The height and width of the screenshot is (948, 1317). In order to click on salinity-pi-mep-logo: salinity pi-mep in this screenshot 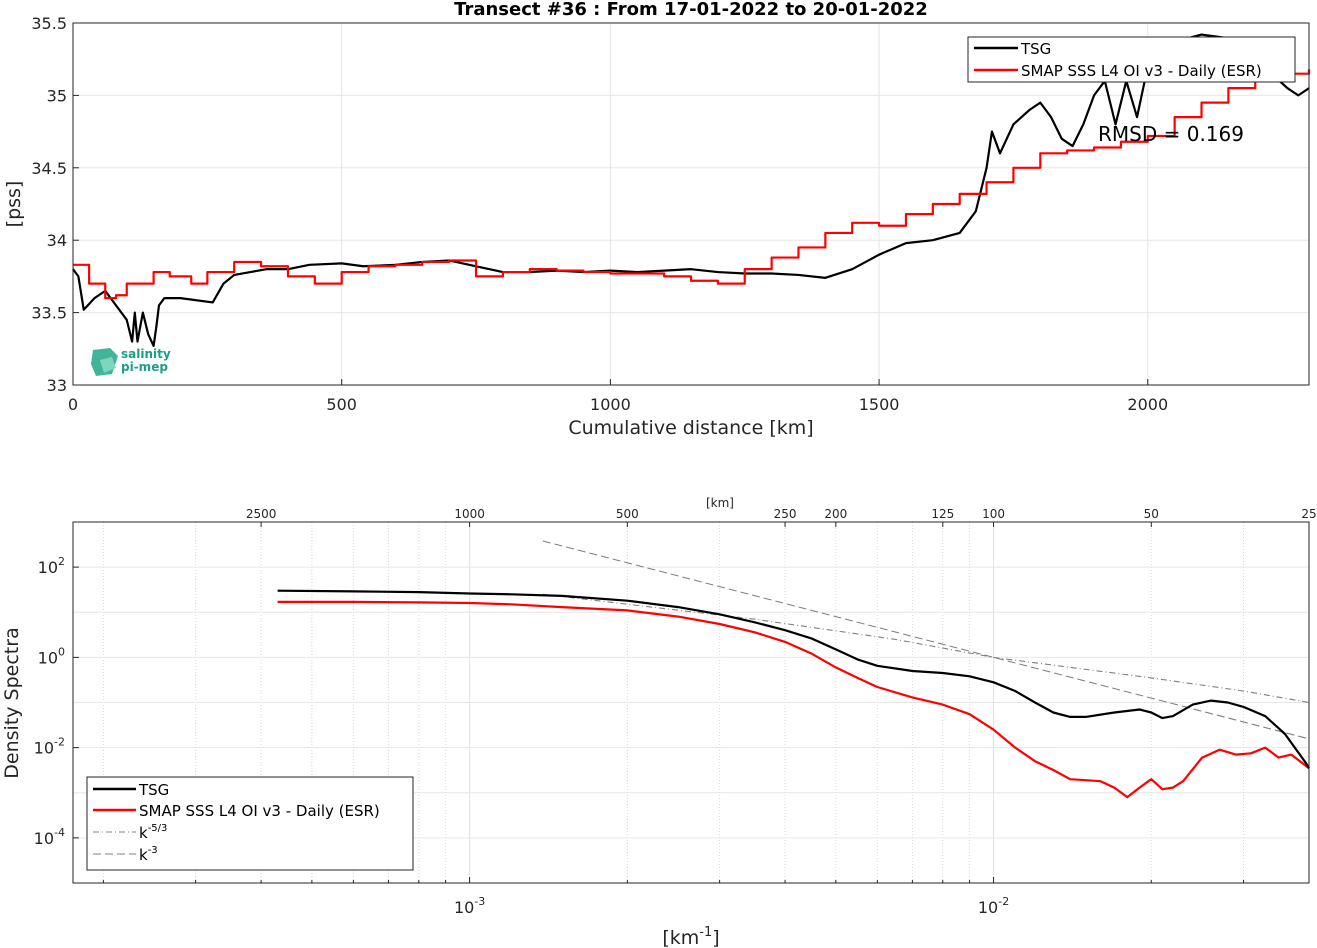, I will do `click(131, 361)`.